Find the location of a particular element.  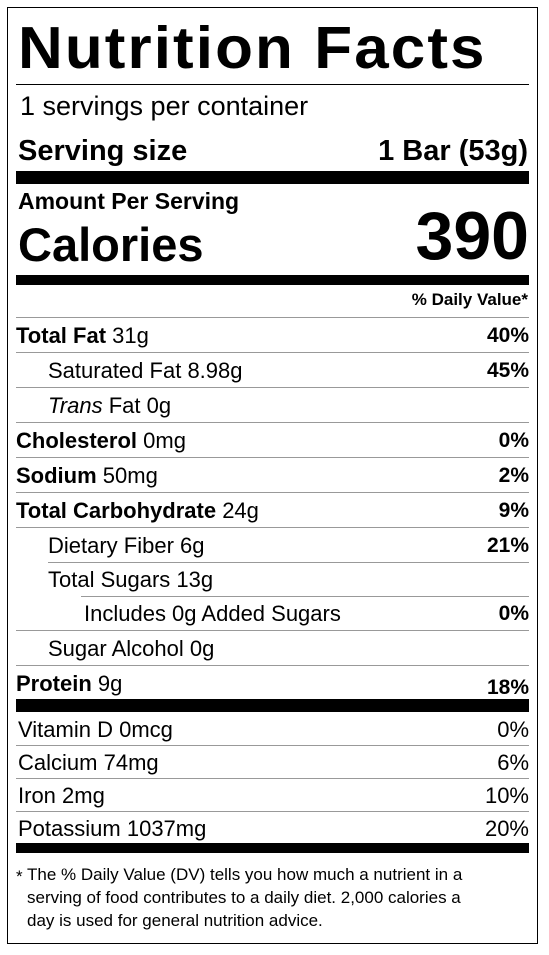

vitamin-amount: 74mg is located at coordinates (131, 762).